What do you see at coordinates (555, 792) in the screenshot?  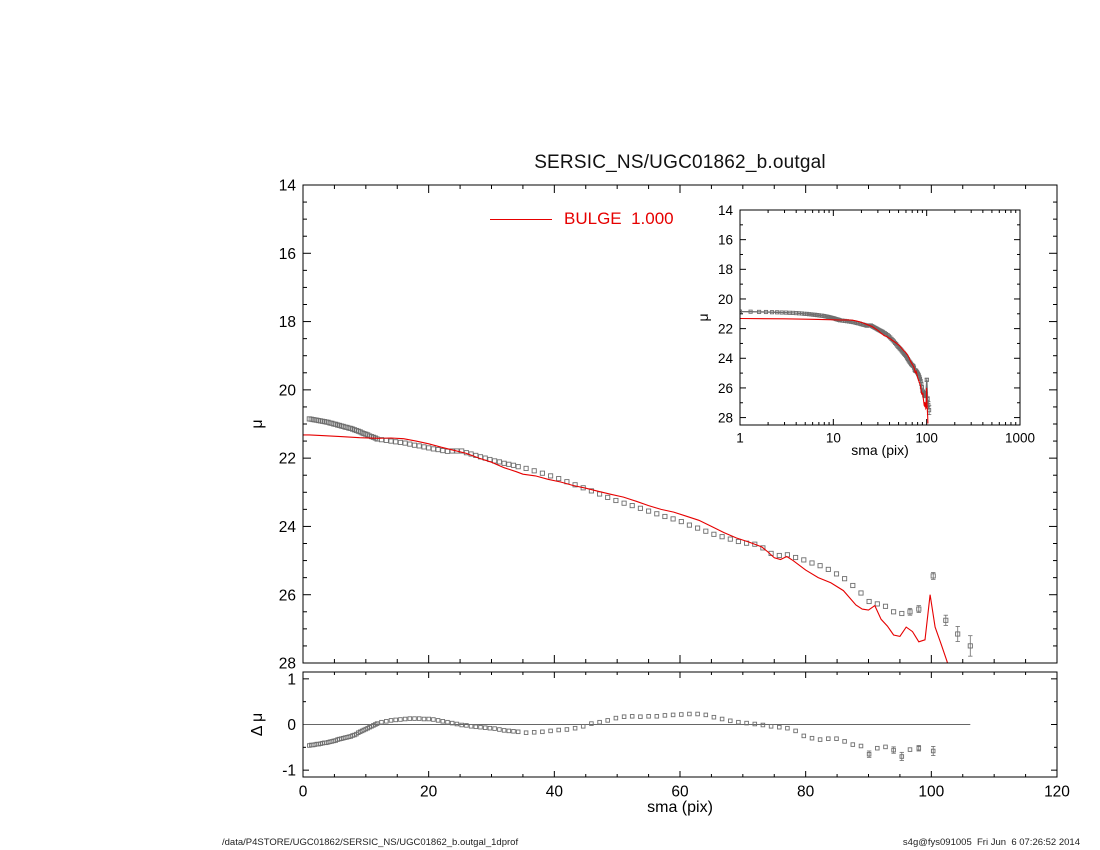 I see `svg-text: 40` at bounding box center [555, 792].